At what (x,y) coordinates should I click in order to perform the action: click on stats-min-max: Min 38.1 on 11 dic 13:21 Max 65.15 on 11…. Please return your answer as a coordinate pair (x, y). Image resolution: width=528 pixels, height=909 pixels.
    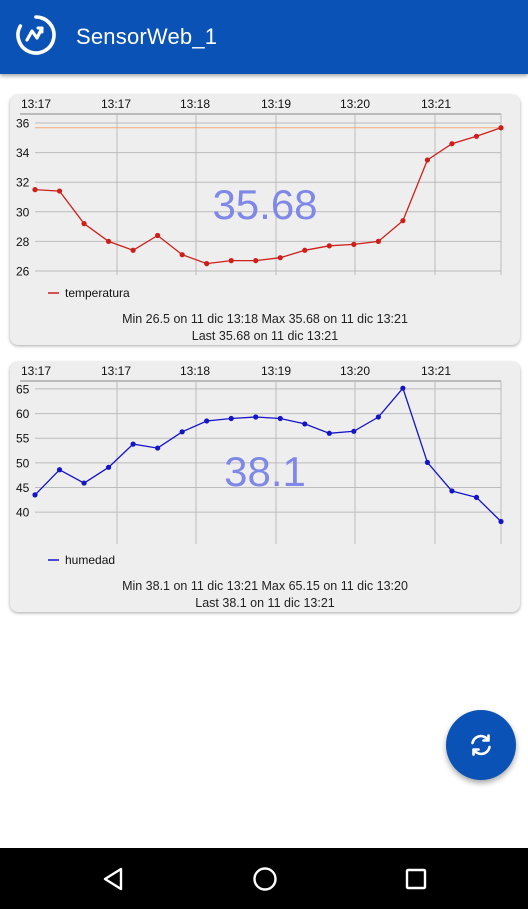
    Looking at the image, I should click on (265, 586).